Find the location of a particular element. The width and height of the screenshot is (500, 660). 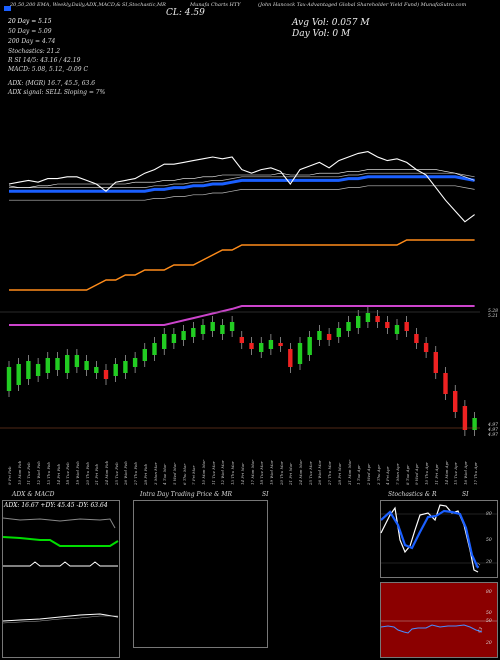

close-price: CL: 4.59 is located at coordinates (185, 13).